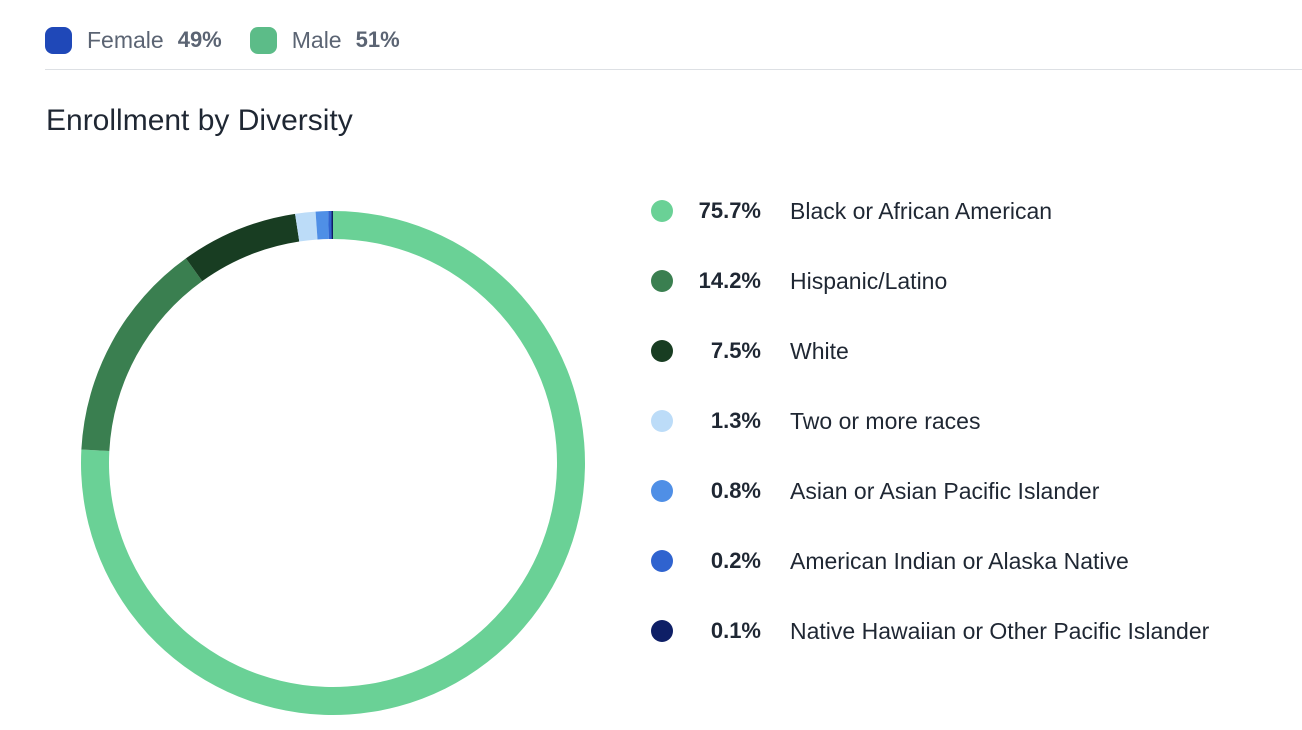 The height and width of the screenshot is (730, 1302). What do you see at coordinates (945, 490) in the screenshot?
I see `legend-label: Asian or Asian Pacific Islander` at bounding box center [945, 490].